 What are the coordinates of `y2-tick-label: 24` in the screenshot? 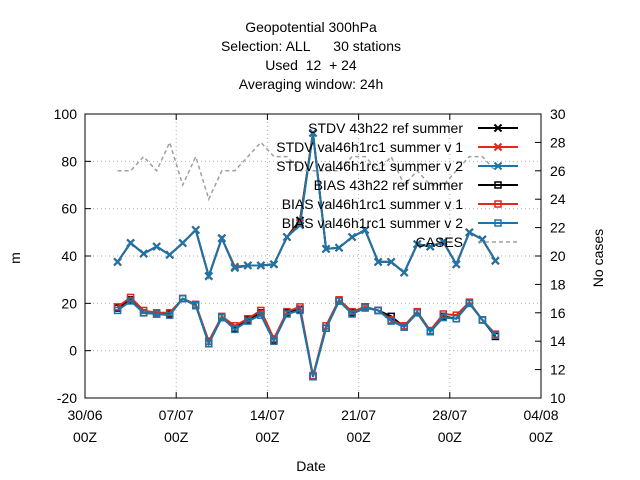 It's located at (558, 199).